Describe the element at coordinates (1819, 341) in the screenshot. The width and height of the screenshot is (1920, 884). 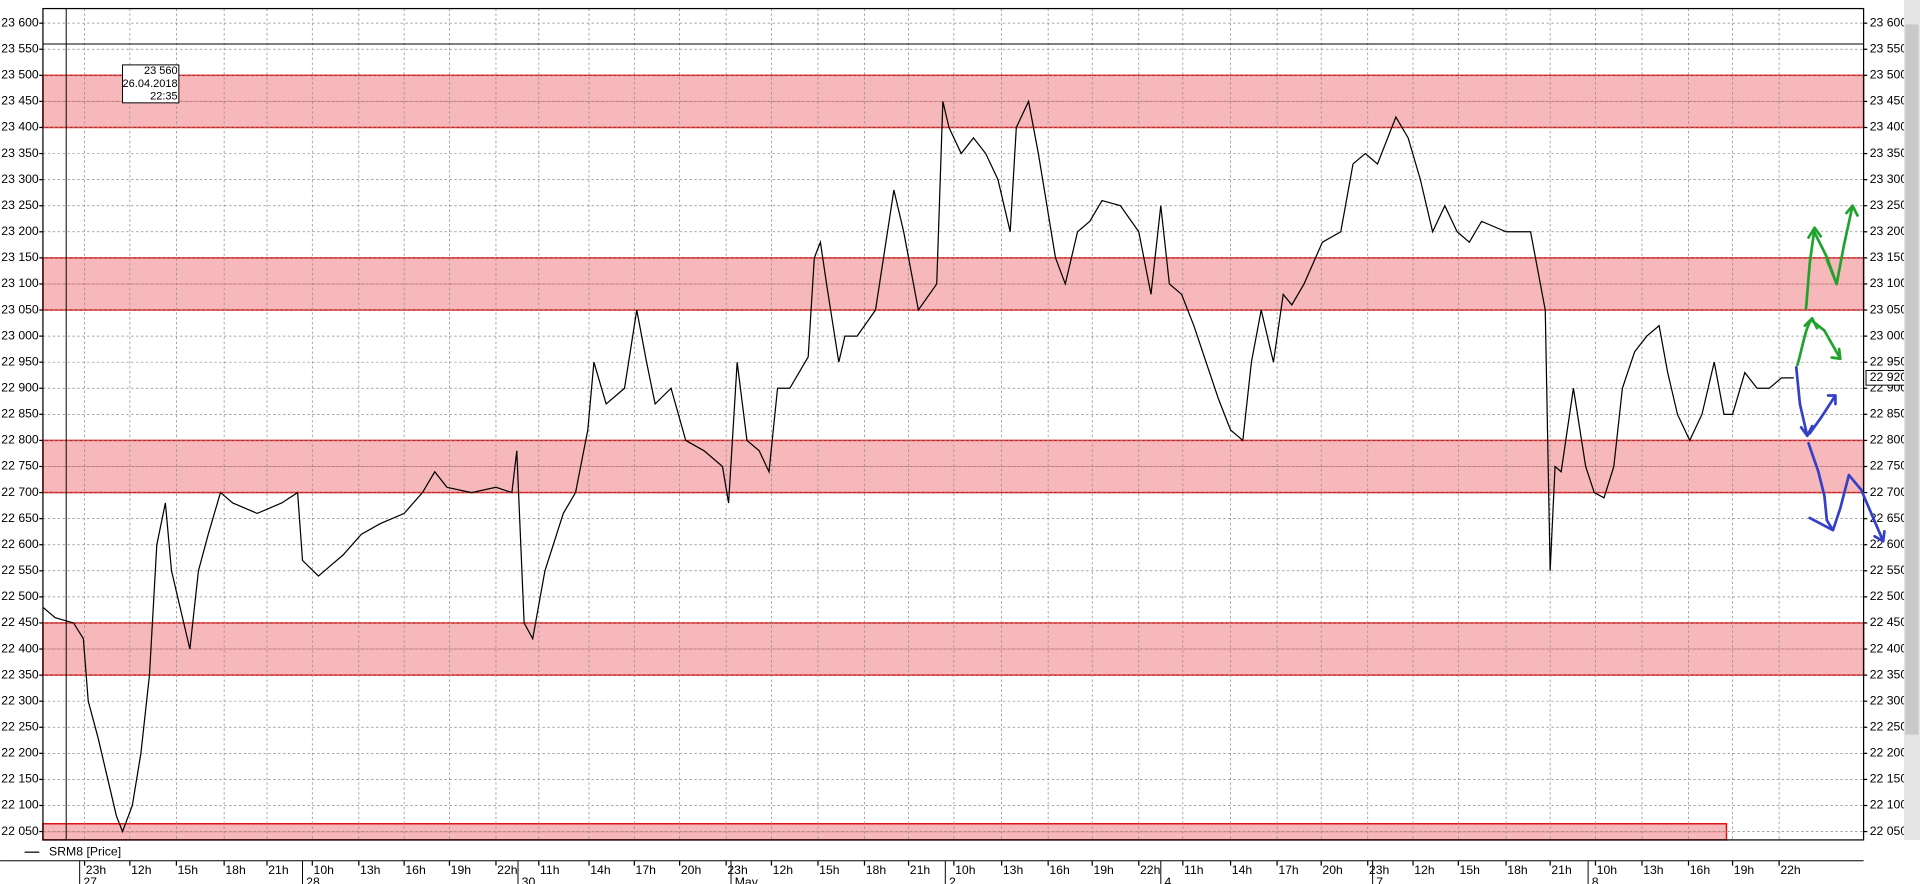
I see `green-arrow-low` at that location.